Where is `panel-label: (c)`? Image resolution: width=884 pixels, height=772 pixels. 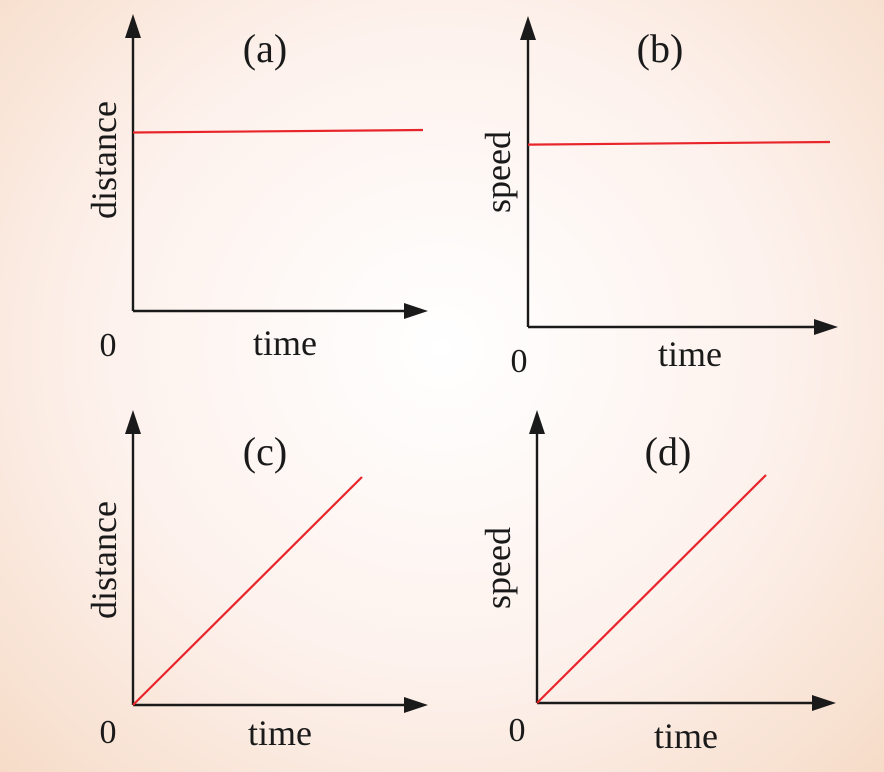
panel-label: (c) is located at coordinates (265, 451).